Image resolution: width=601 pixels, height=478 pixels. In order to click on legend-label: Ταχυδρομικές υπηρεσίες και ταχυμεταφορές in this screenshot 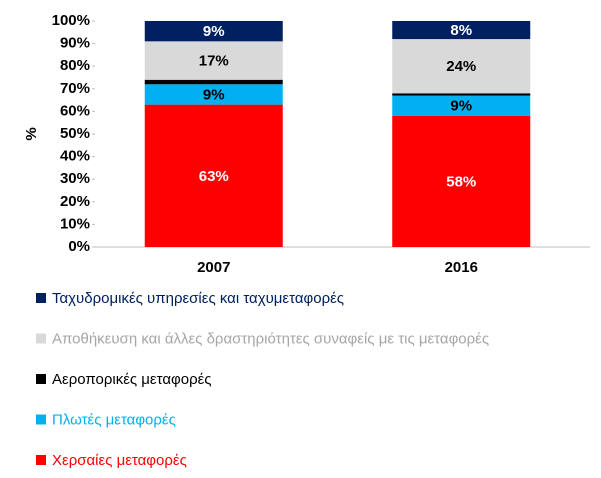, I will do `click(198, 298)`.